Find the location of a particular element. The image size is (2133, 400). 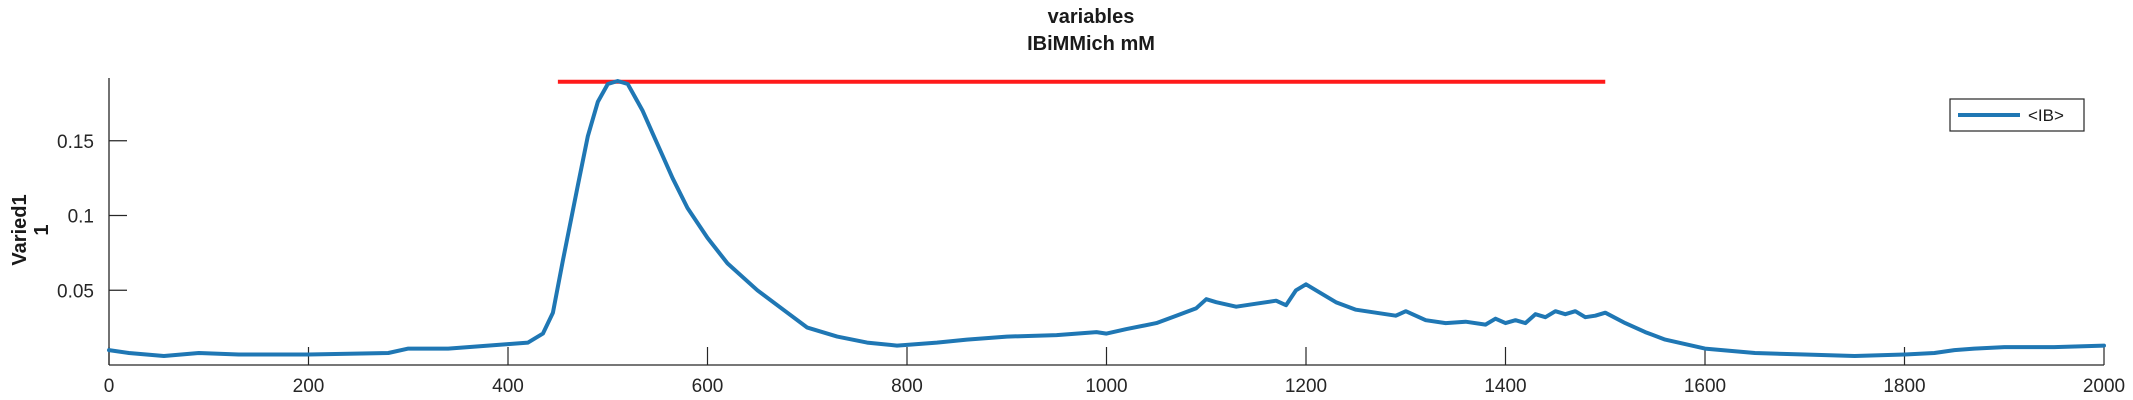

x-tick-label: 200 is located at coordinates (309, 386).